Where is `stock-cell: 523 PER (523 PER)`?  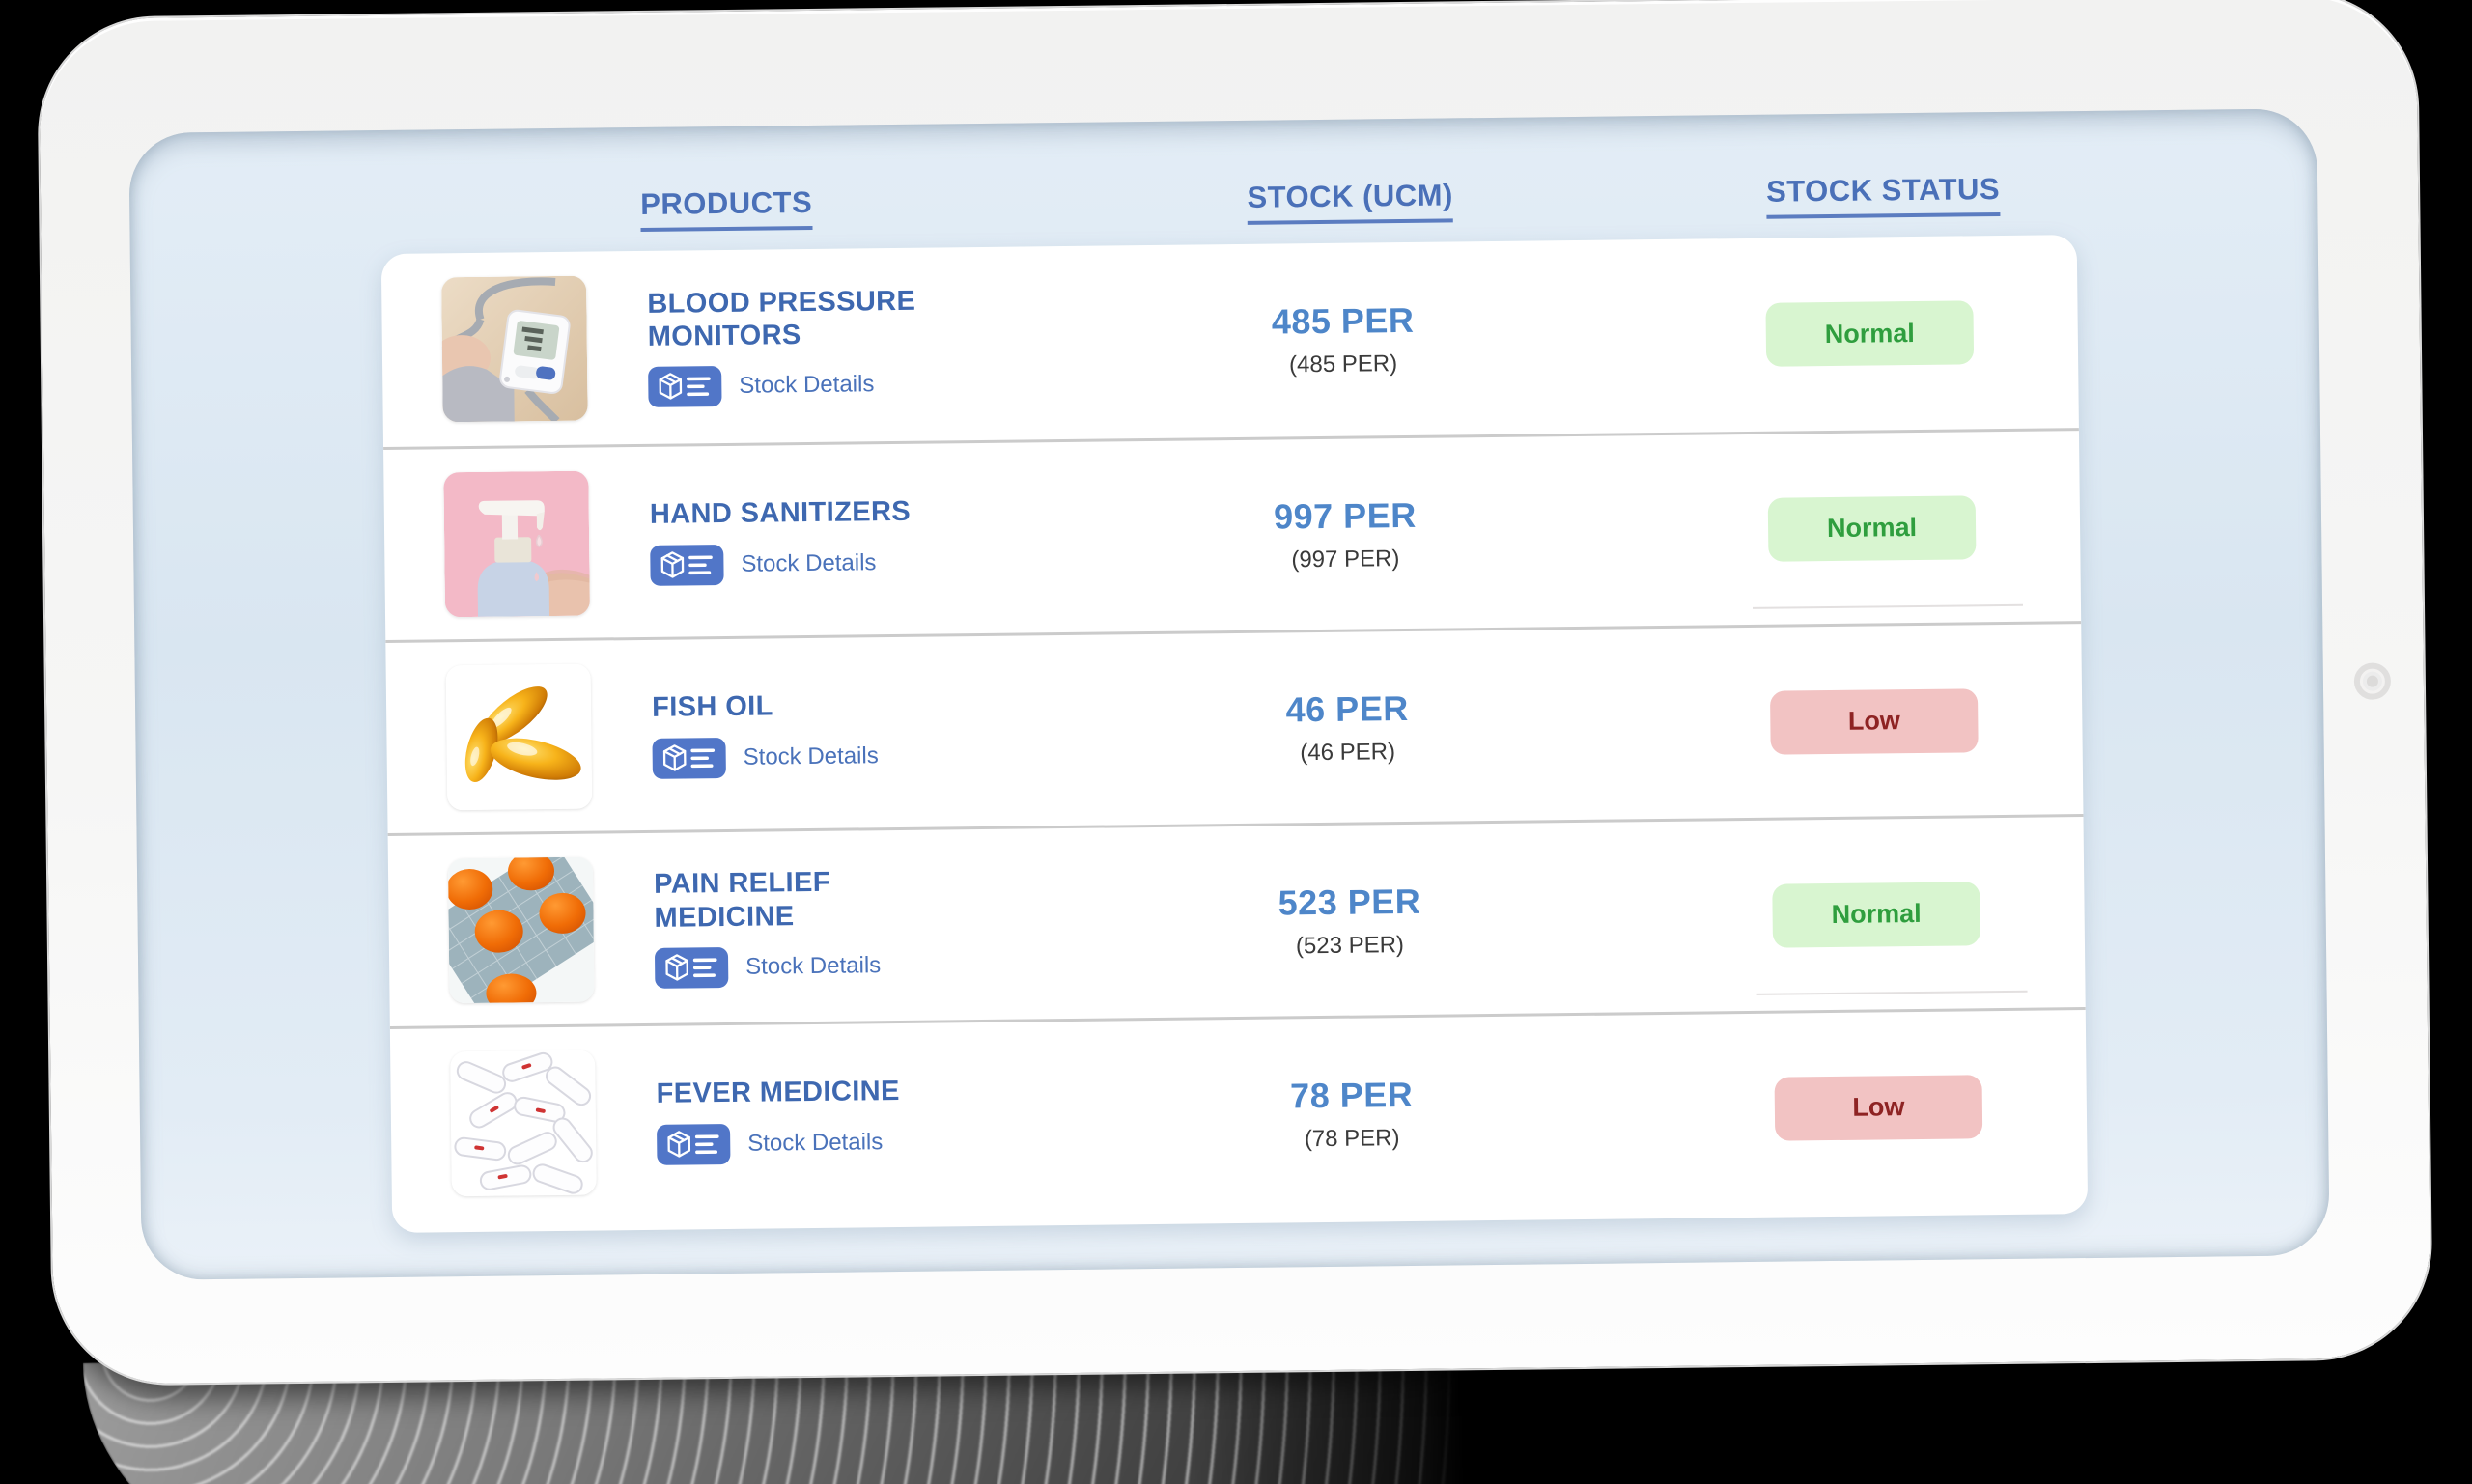
stock-cell: 523 PER (523 PER) is located at coordinates (1349, 921).